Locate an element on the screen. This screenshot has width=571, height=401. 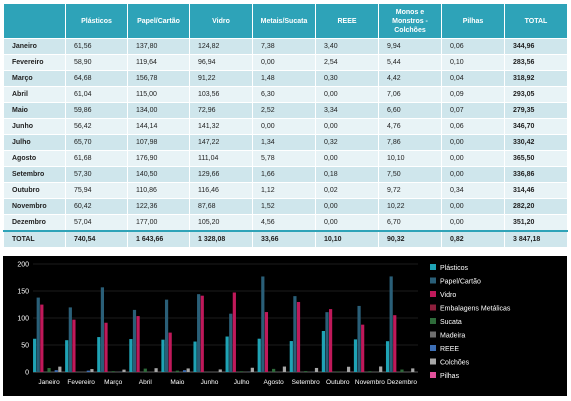
row-label: Junho is located at coordinates (35, 127).